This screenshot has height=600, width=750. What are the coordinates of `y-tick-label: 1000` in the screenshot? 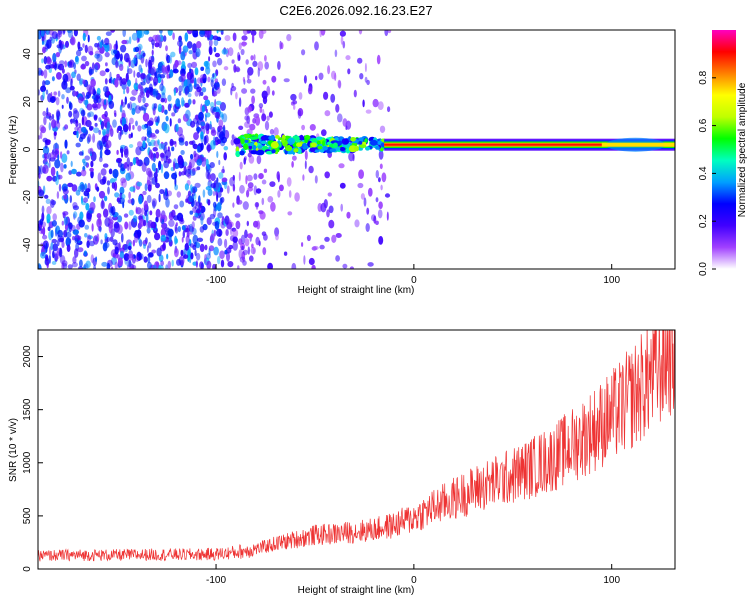 It's located at (27, 462).